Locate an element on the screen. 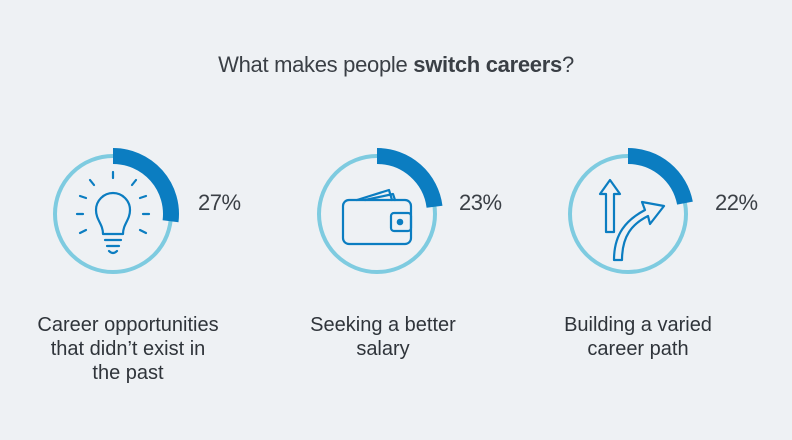 Image resolution: width=792 pixels, height=440 pixels. wallet-icon is located at coordinates (377, 217).